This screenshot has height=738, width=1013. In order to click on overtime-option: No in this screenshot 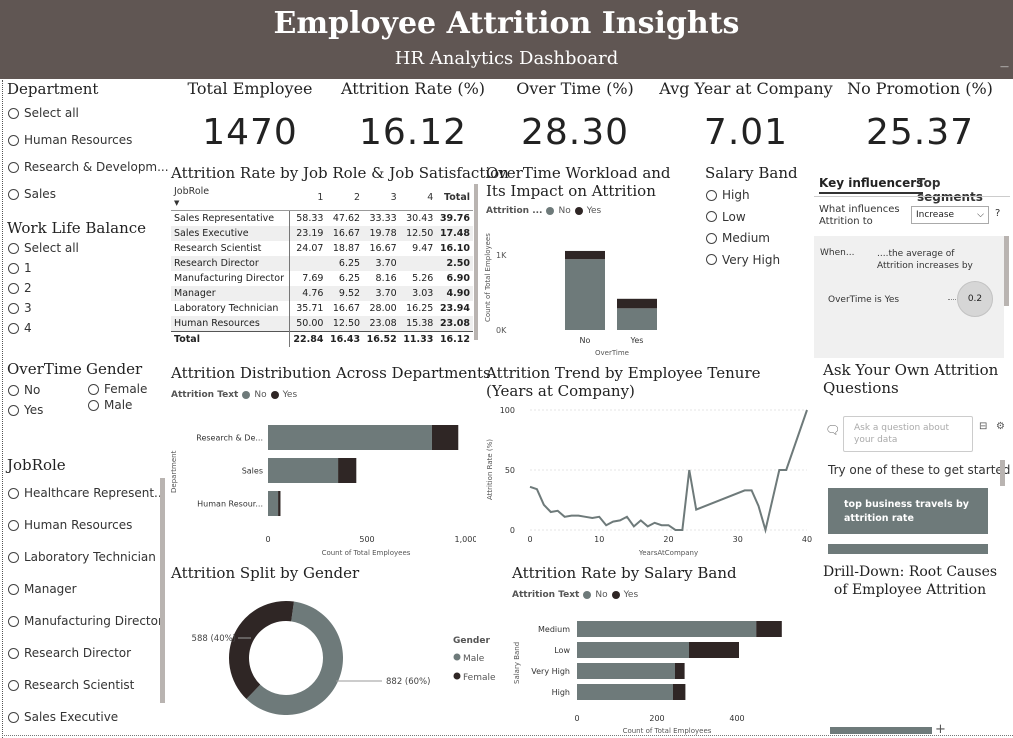, I will do `click(24, 390)`.